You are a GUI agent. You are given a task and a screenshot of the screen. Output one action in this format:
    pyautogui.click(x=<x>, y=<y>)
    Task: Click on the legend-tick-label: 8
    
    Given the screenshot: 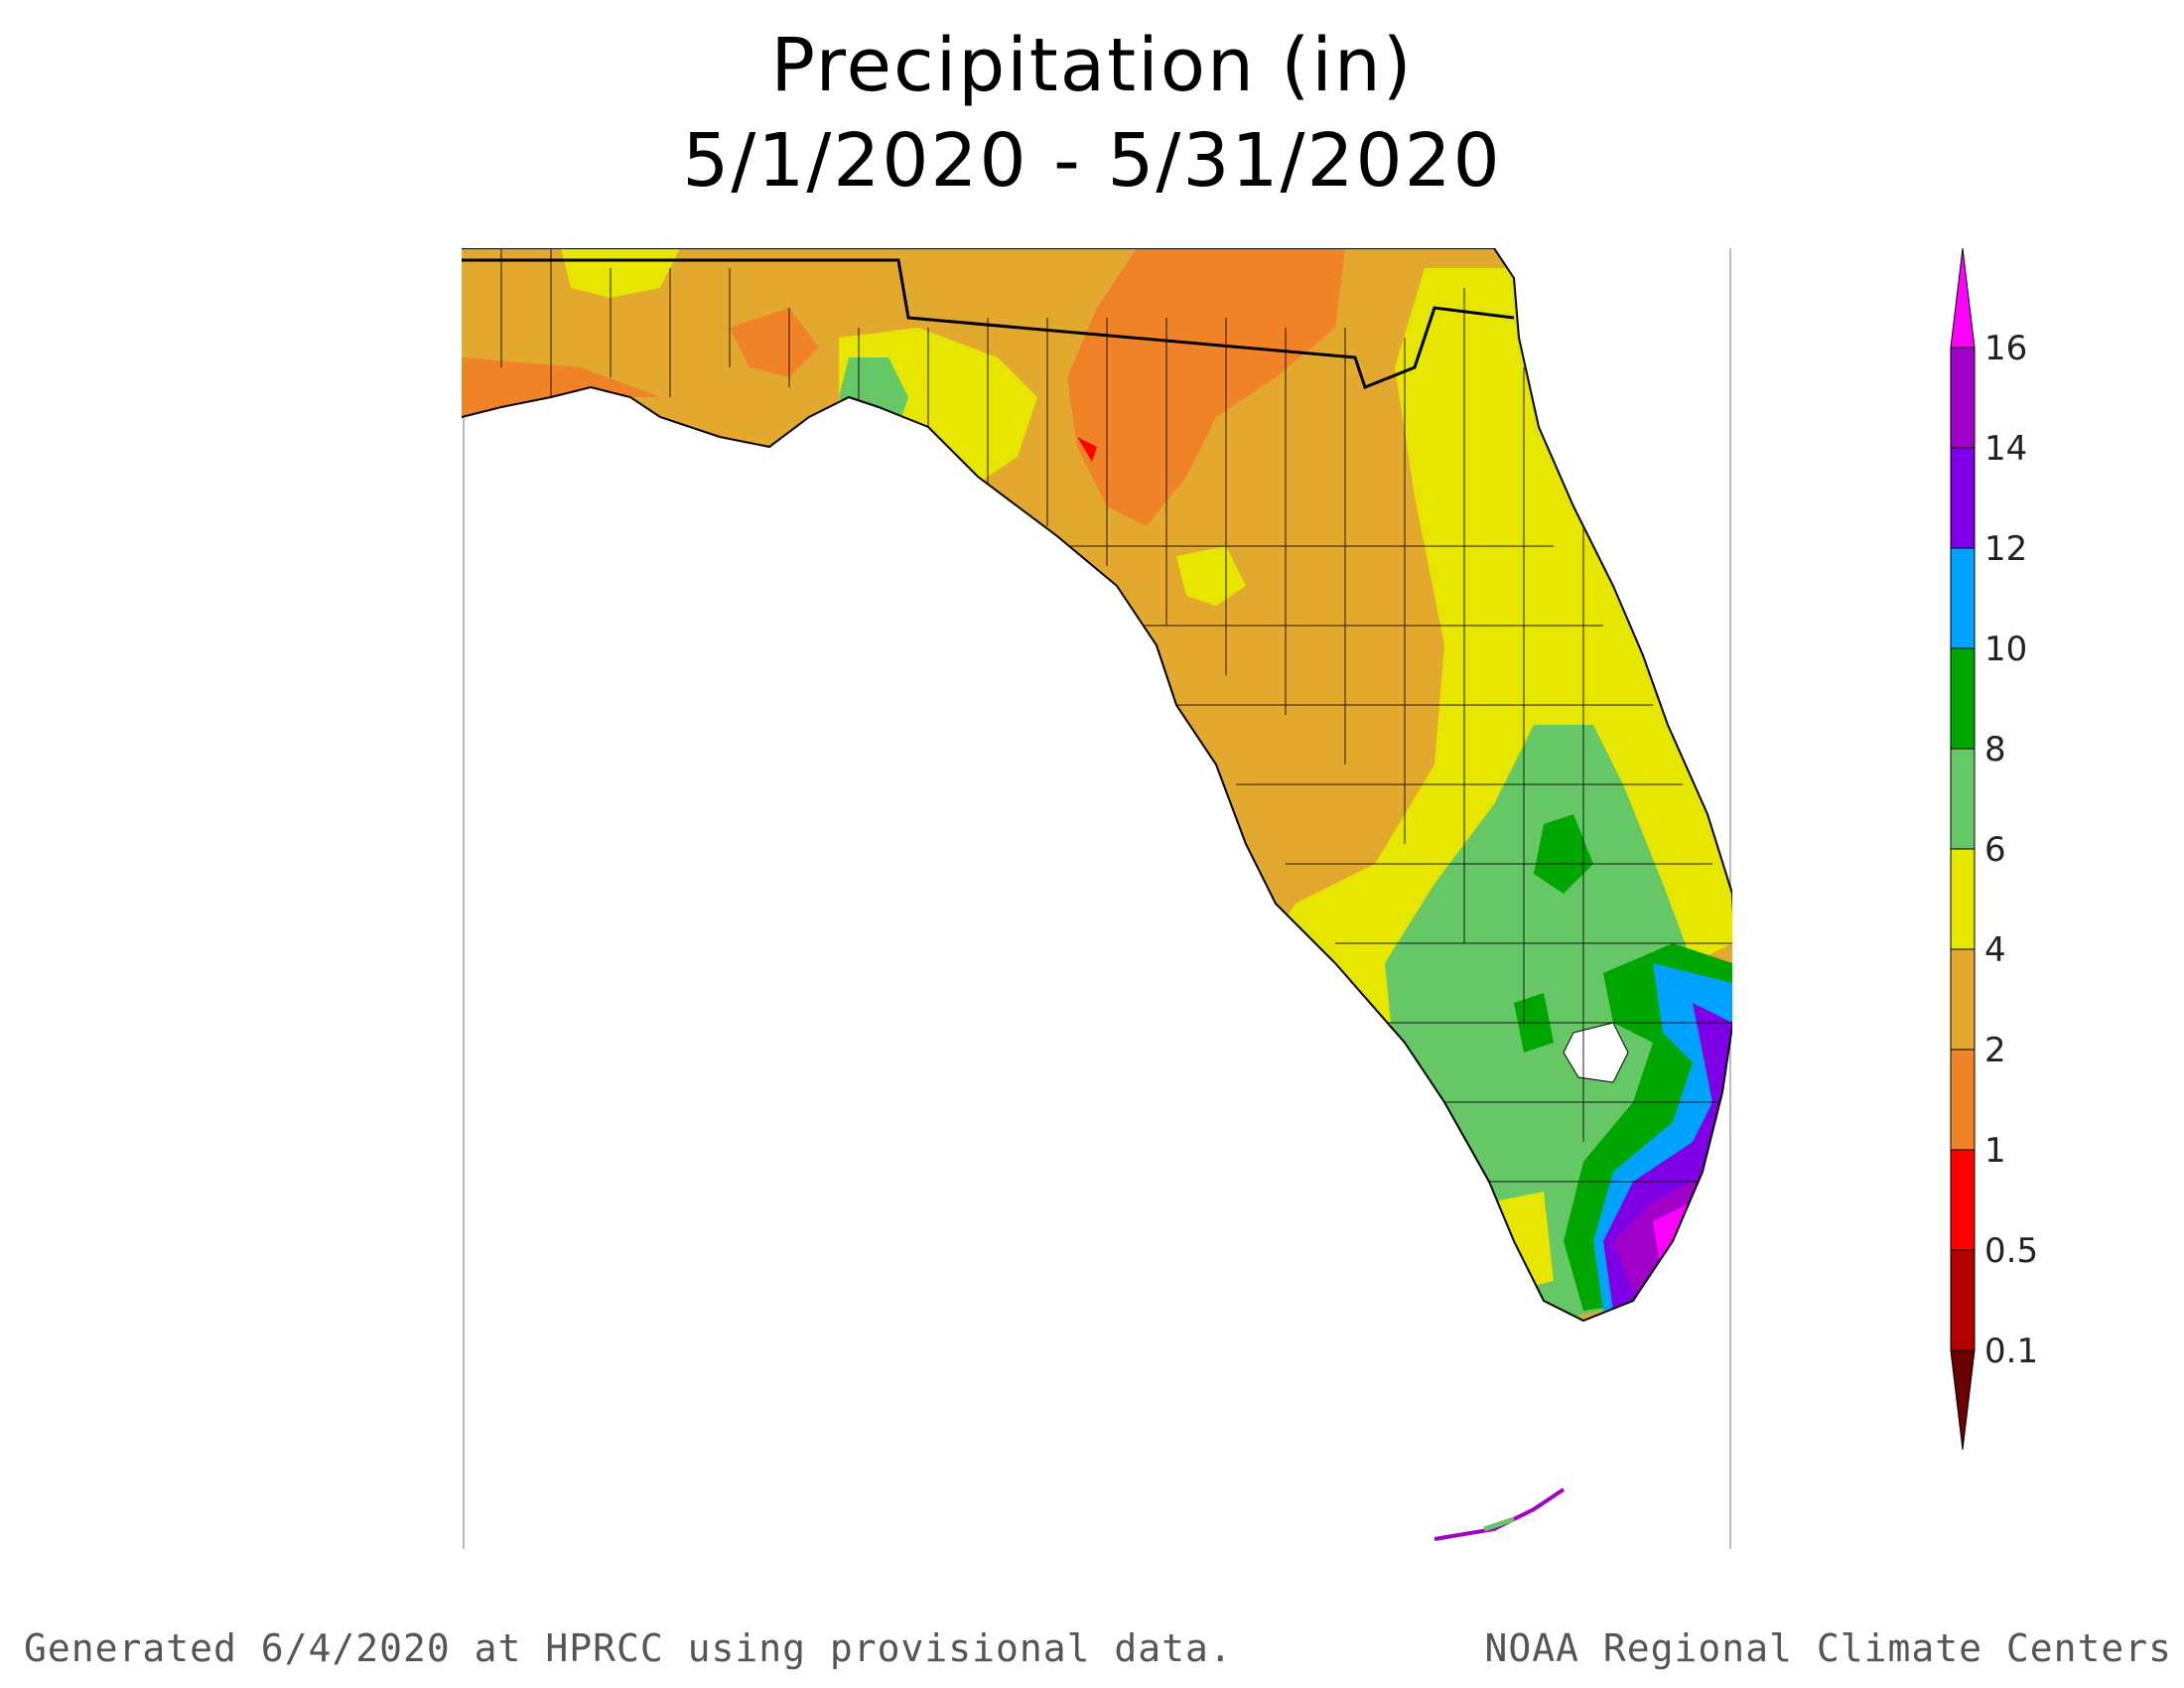 What is the action you would take?
    pyautogui.click(x=1995, y=750)
    